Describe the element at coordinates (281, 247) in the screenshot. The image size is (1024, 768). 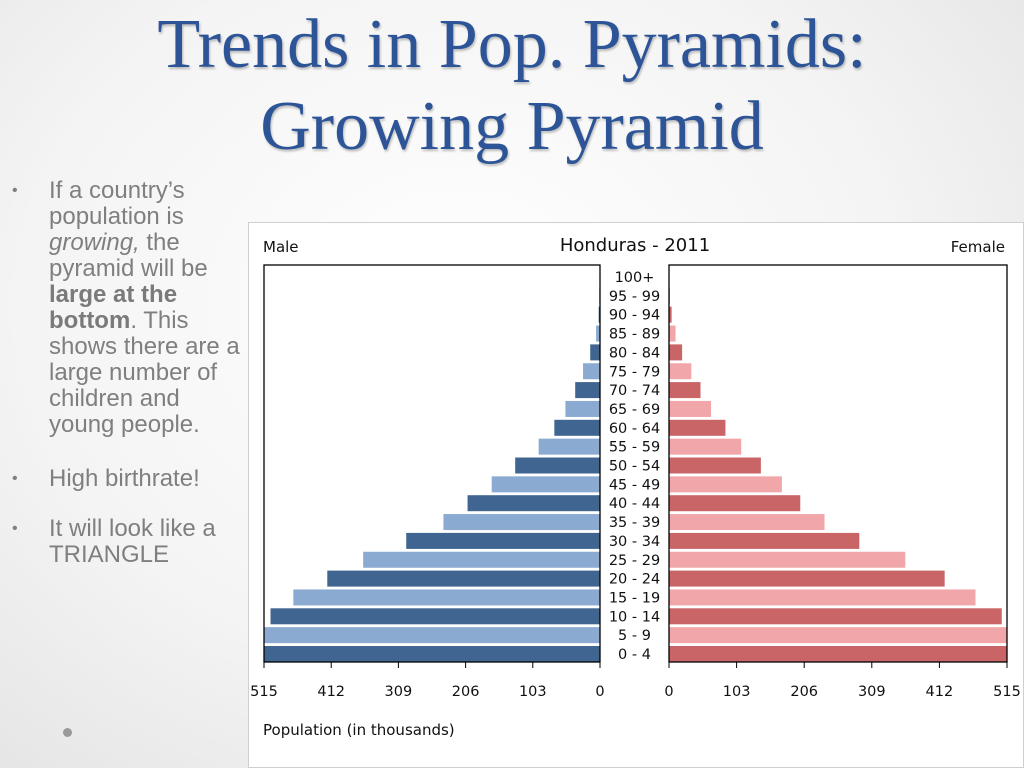
I see `male-label: Male` at that location.